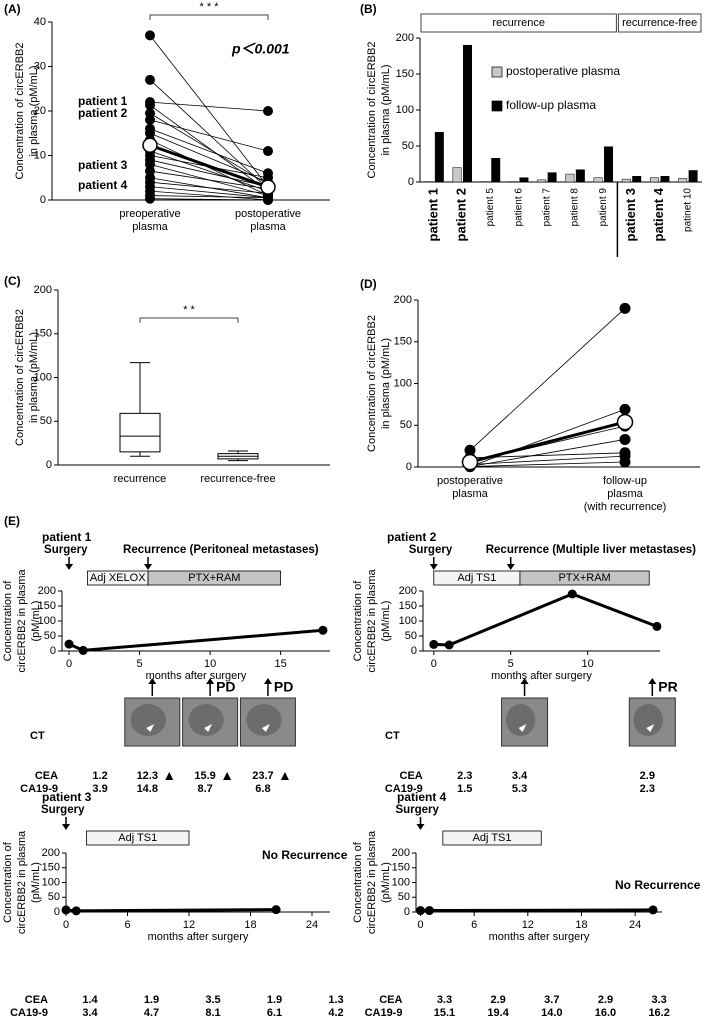 The height and width of the screenshot is (1032, 709). I want to click on x-axis-label: months after surgery, so click(198, 937).